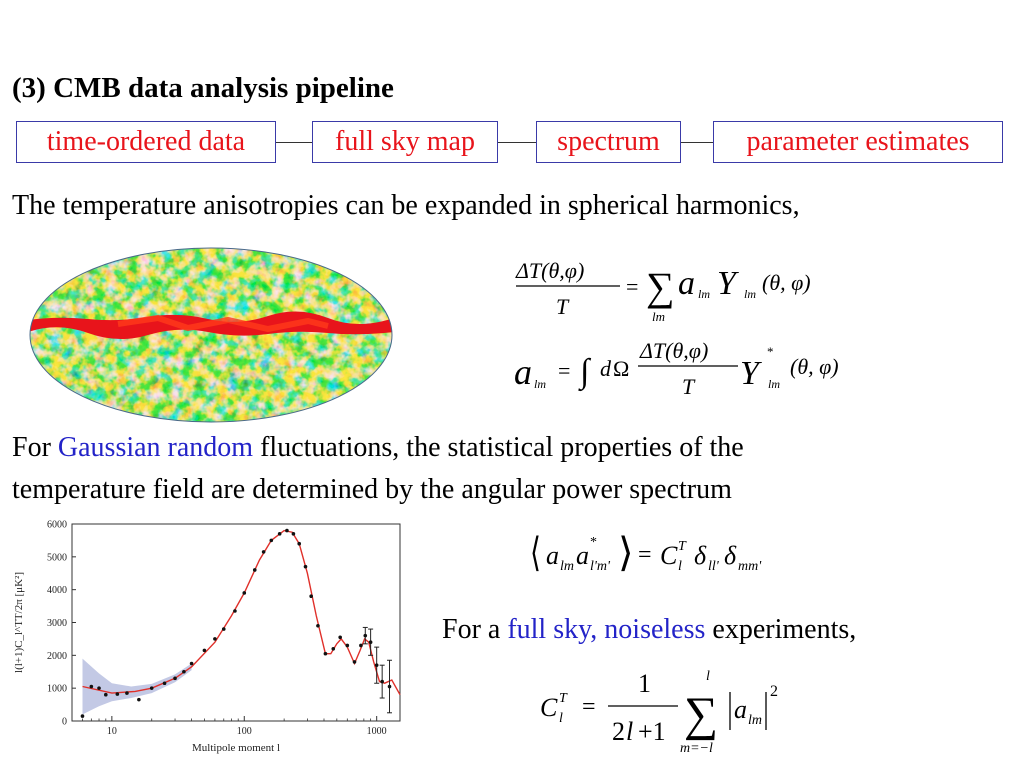  Describe the element at coordinates (475, 629) in the screenshot. I see `fullsky-text-before: For a` at that location.